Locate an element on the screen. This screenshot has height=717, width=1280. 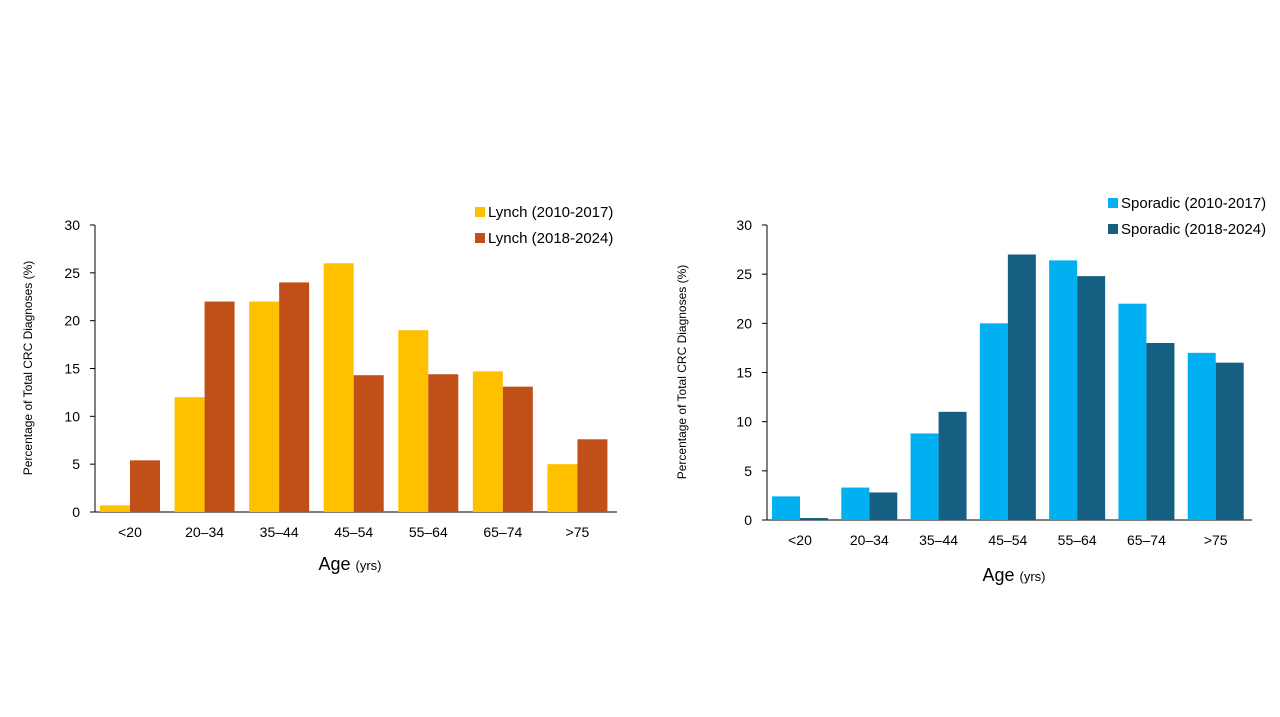
legend-label: Sporadic (2018-2024) is located at coordinates (1193, 229).